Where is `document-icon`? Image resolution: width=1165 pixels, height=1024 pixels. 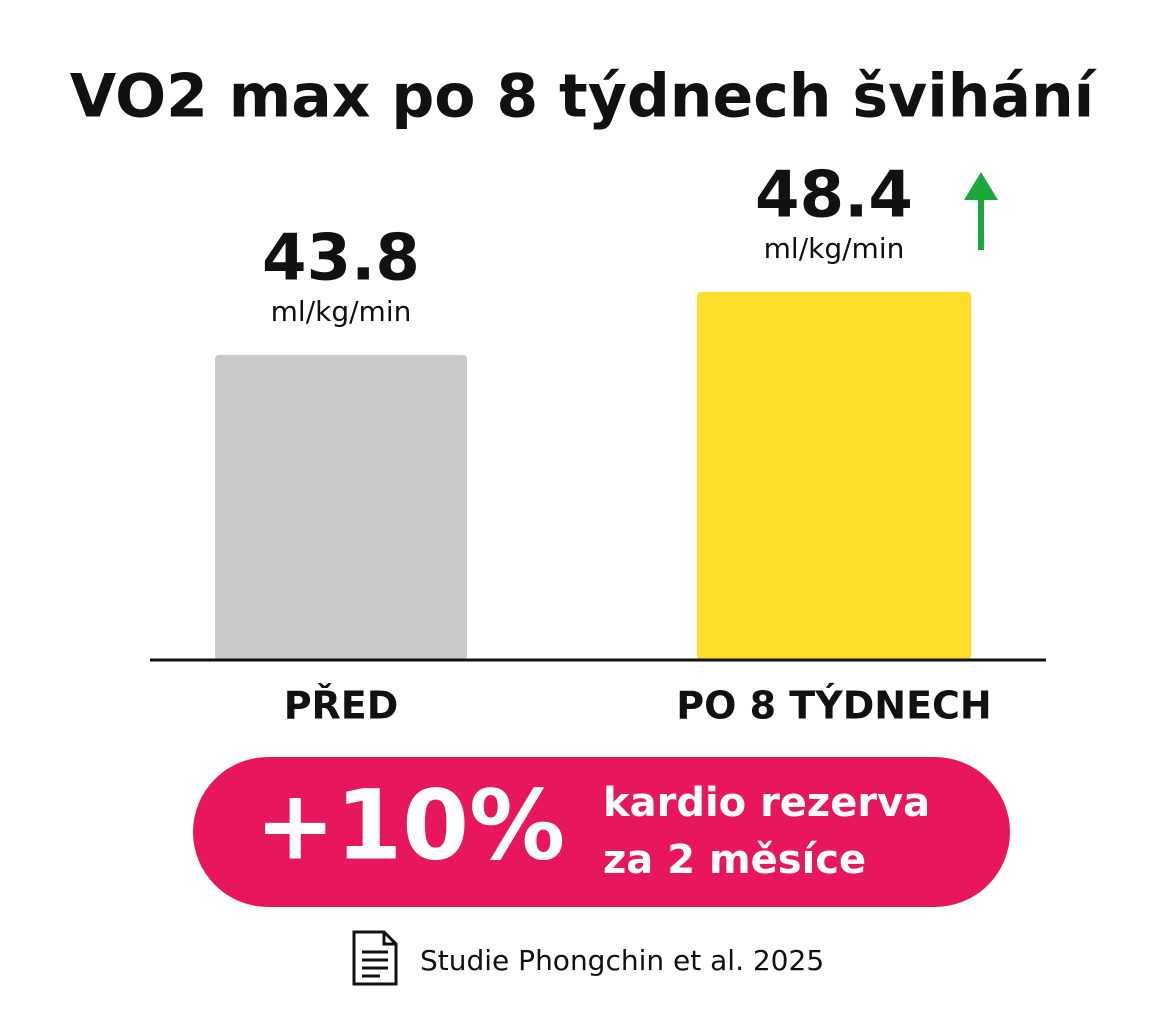 document-icon is located at coordinates (375, 958).